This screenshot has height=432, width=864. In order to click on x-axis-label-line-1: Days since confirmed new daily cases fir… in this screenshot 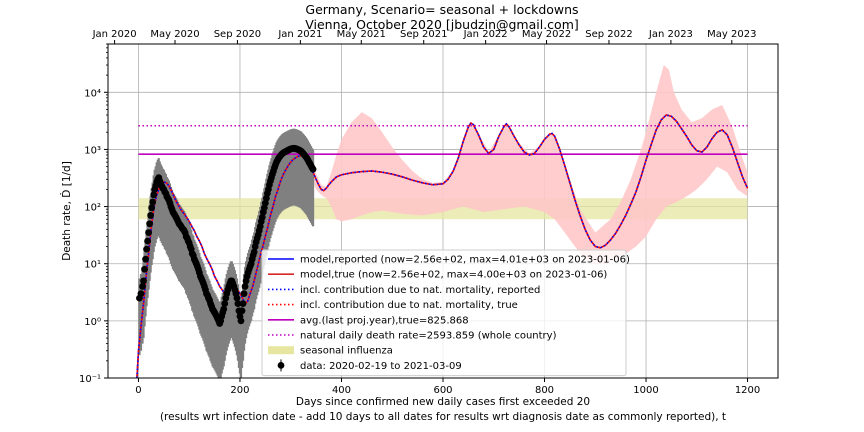, I will do `click(443, 402)`.